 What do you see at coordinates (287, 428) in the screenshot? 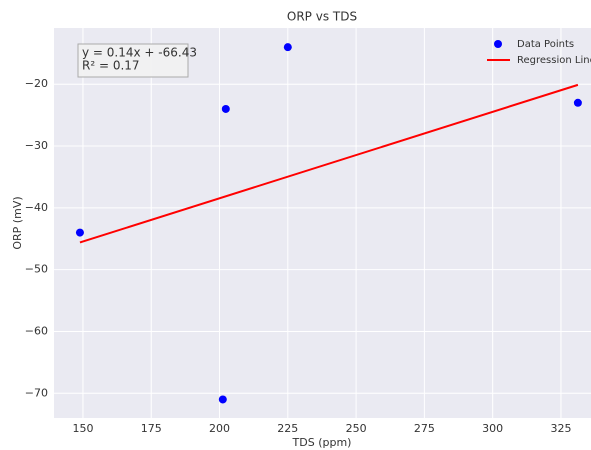
I see `x-tick-label: 225` at bounding box center [287, 428].